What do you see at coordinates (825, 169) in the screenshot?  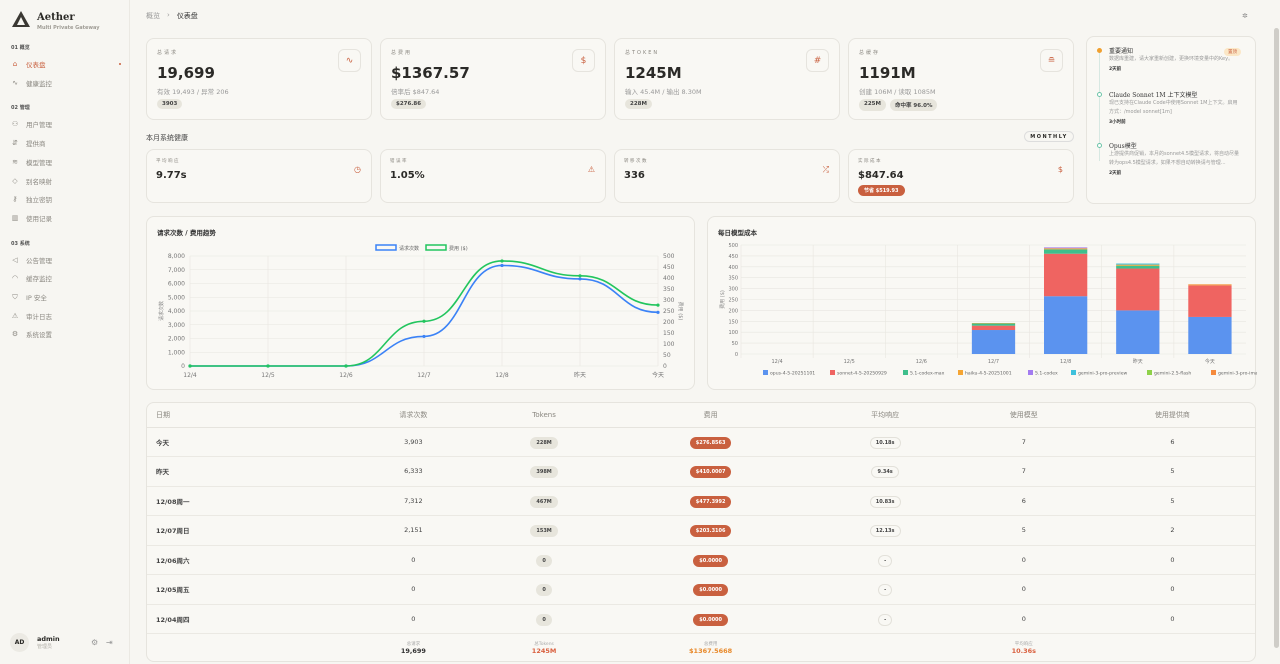 I see `shuffle-icon: ⤮` at bounding box center [825, 169].